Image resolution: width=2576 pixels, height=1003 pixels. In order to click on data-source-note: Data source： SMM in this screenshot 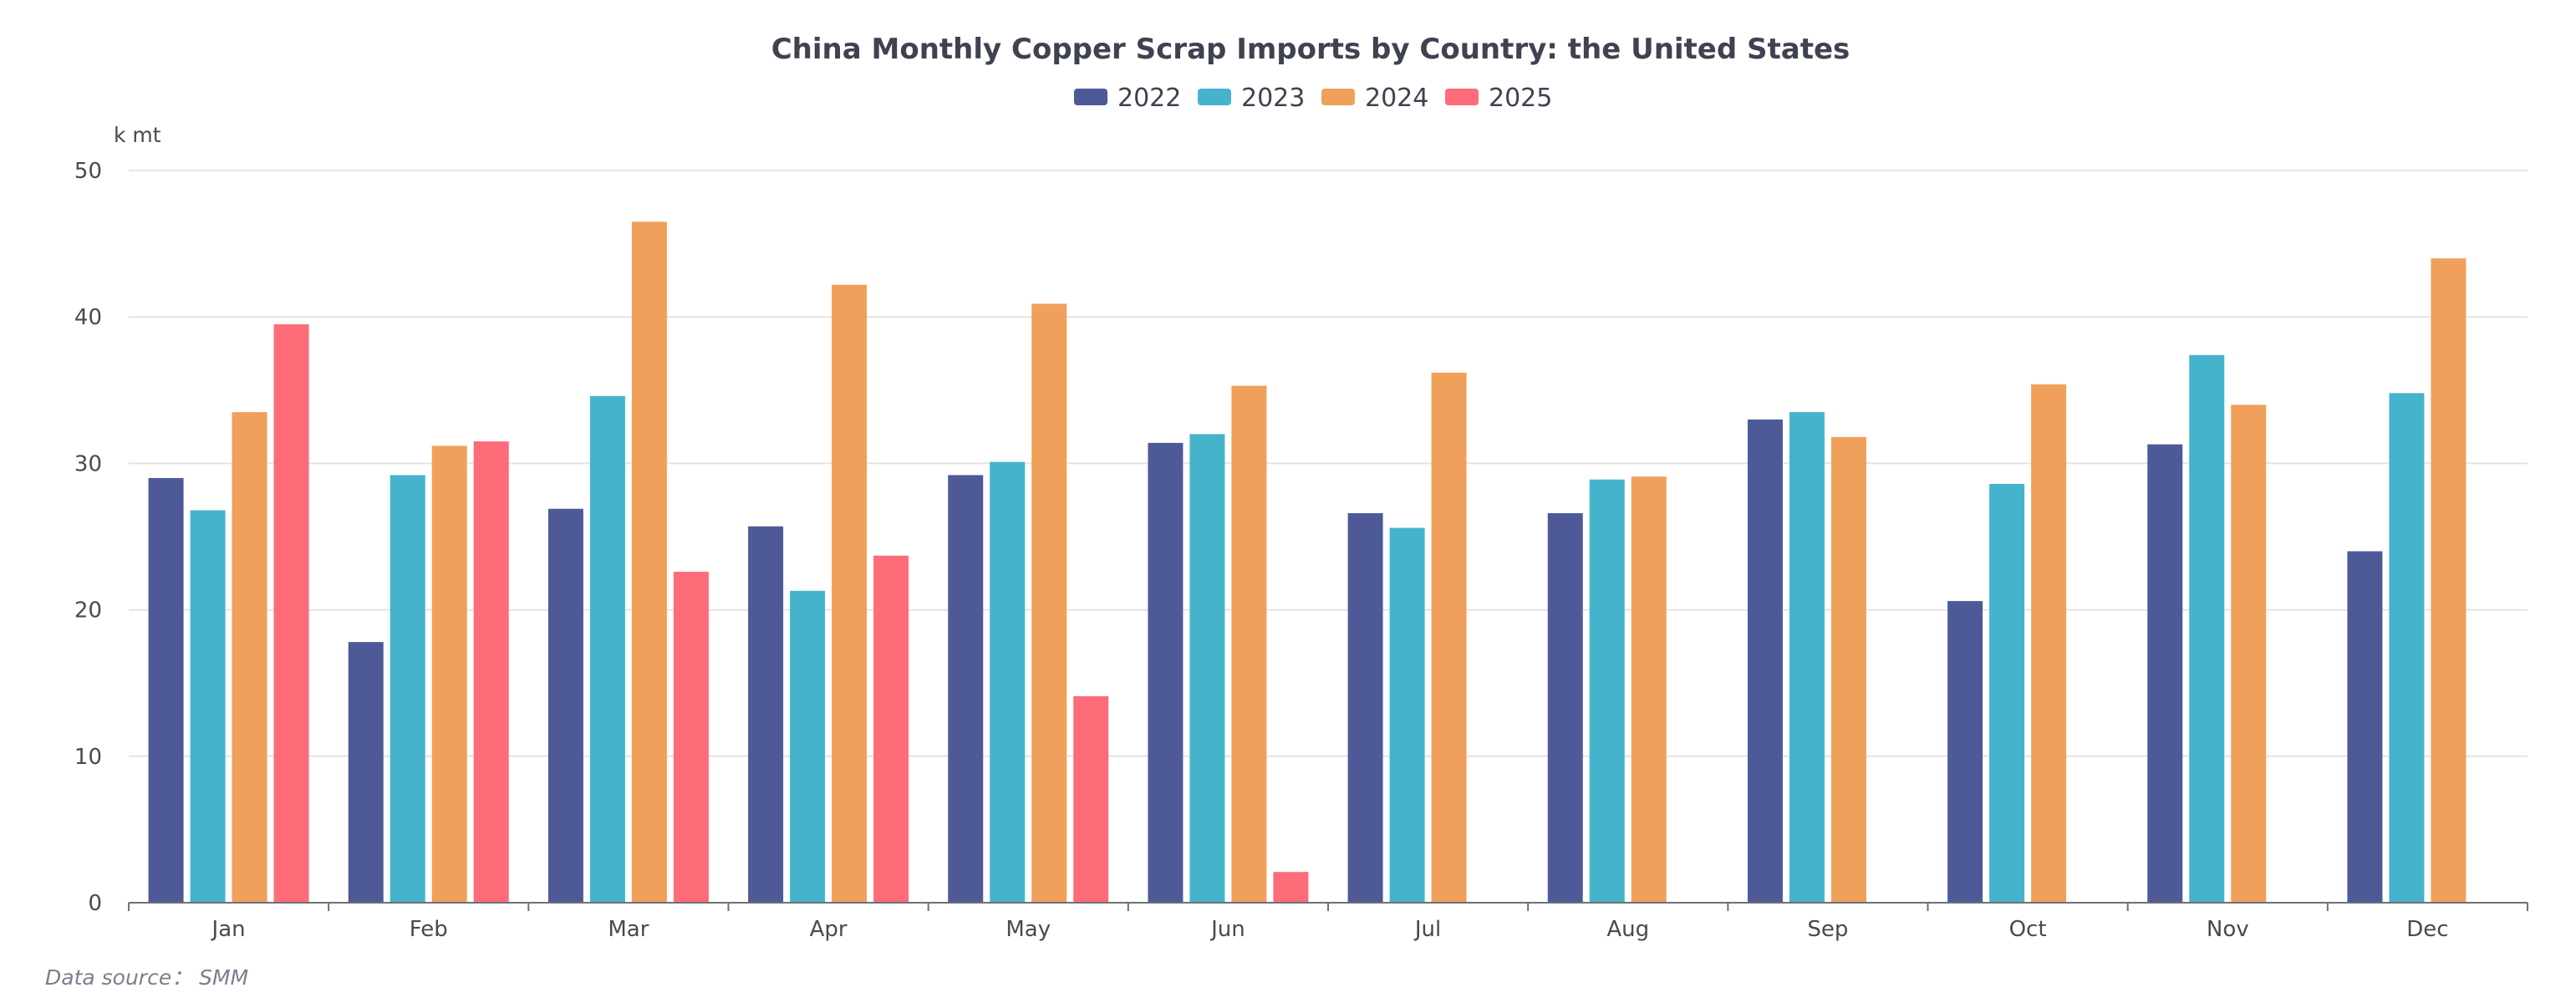, I will do `click(146, 978)`.